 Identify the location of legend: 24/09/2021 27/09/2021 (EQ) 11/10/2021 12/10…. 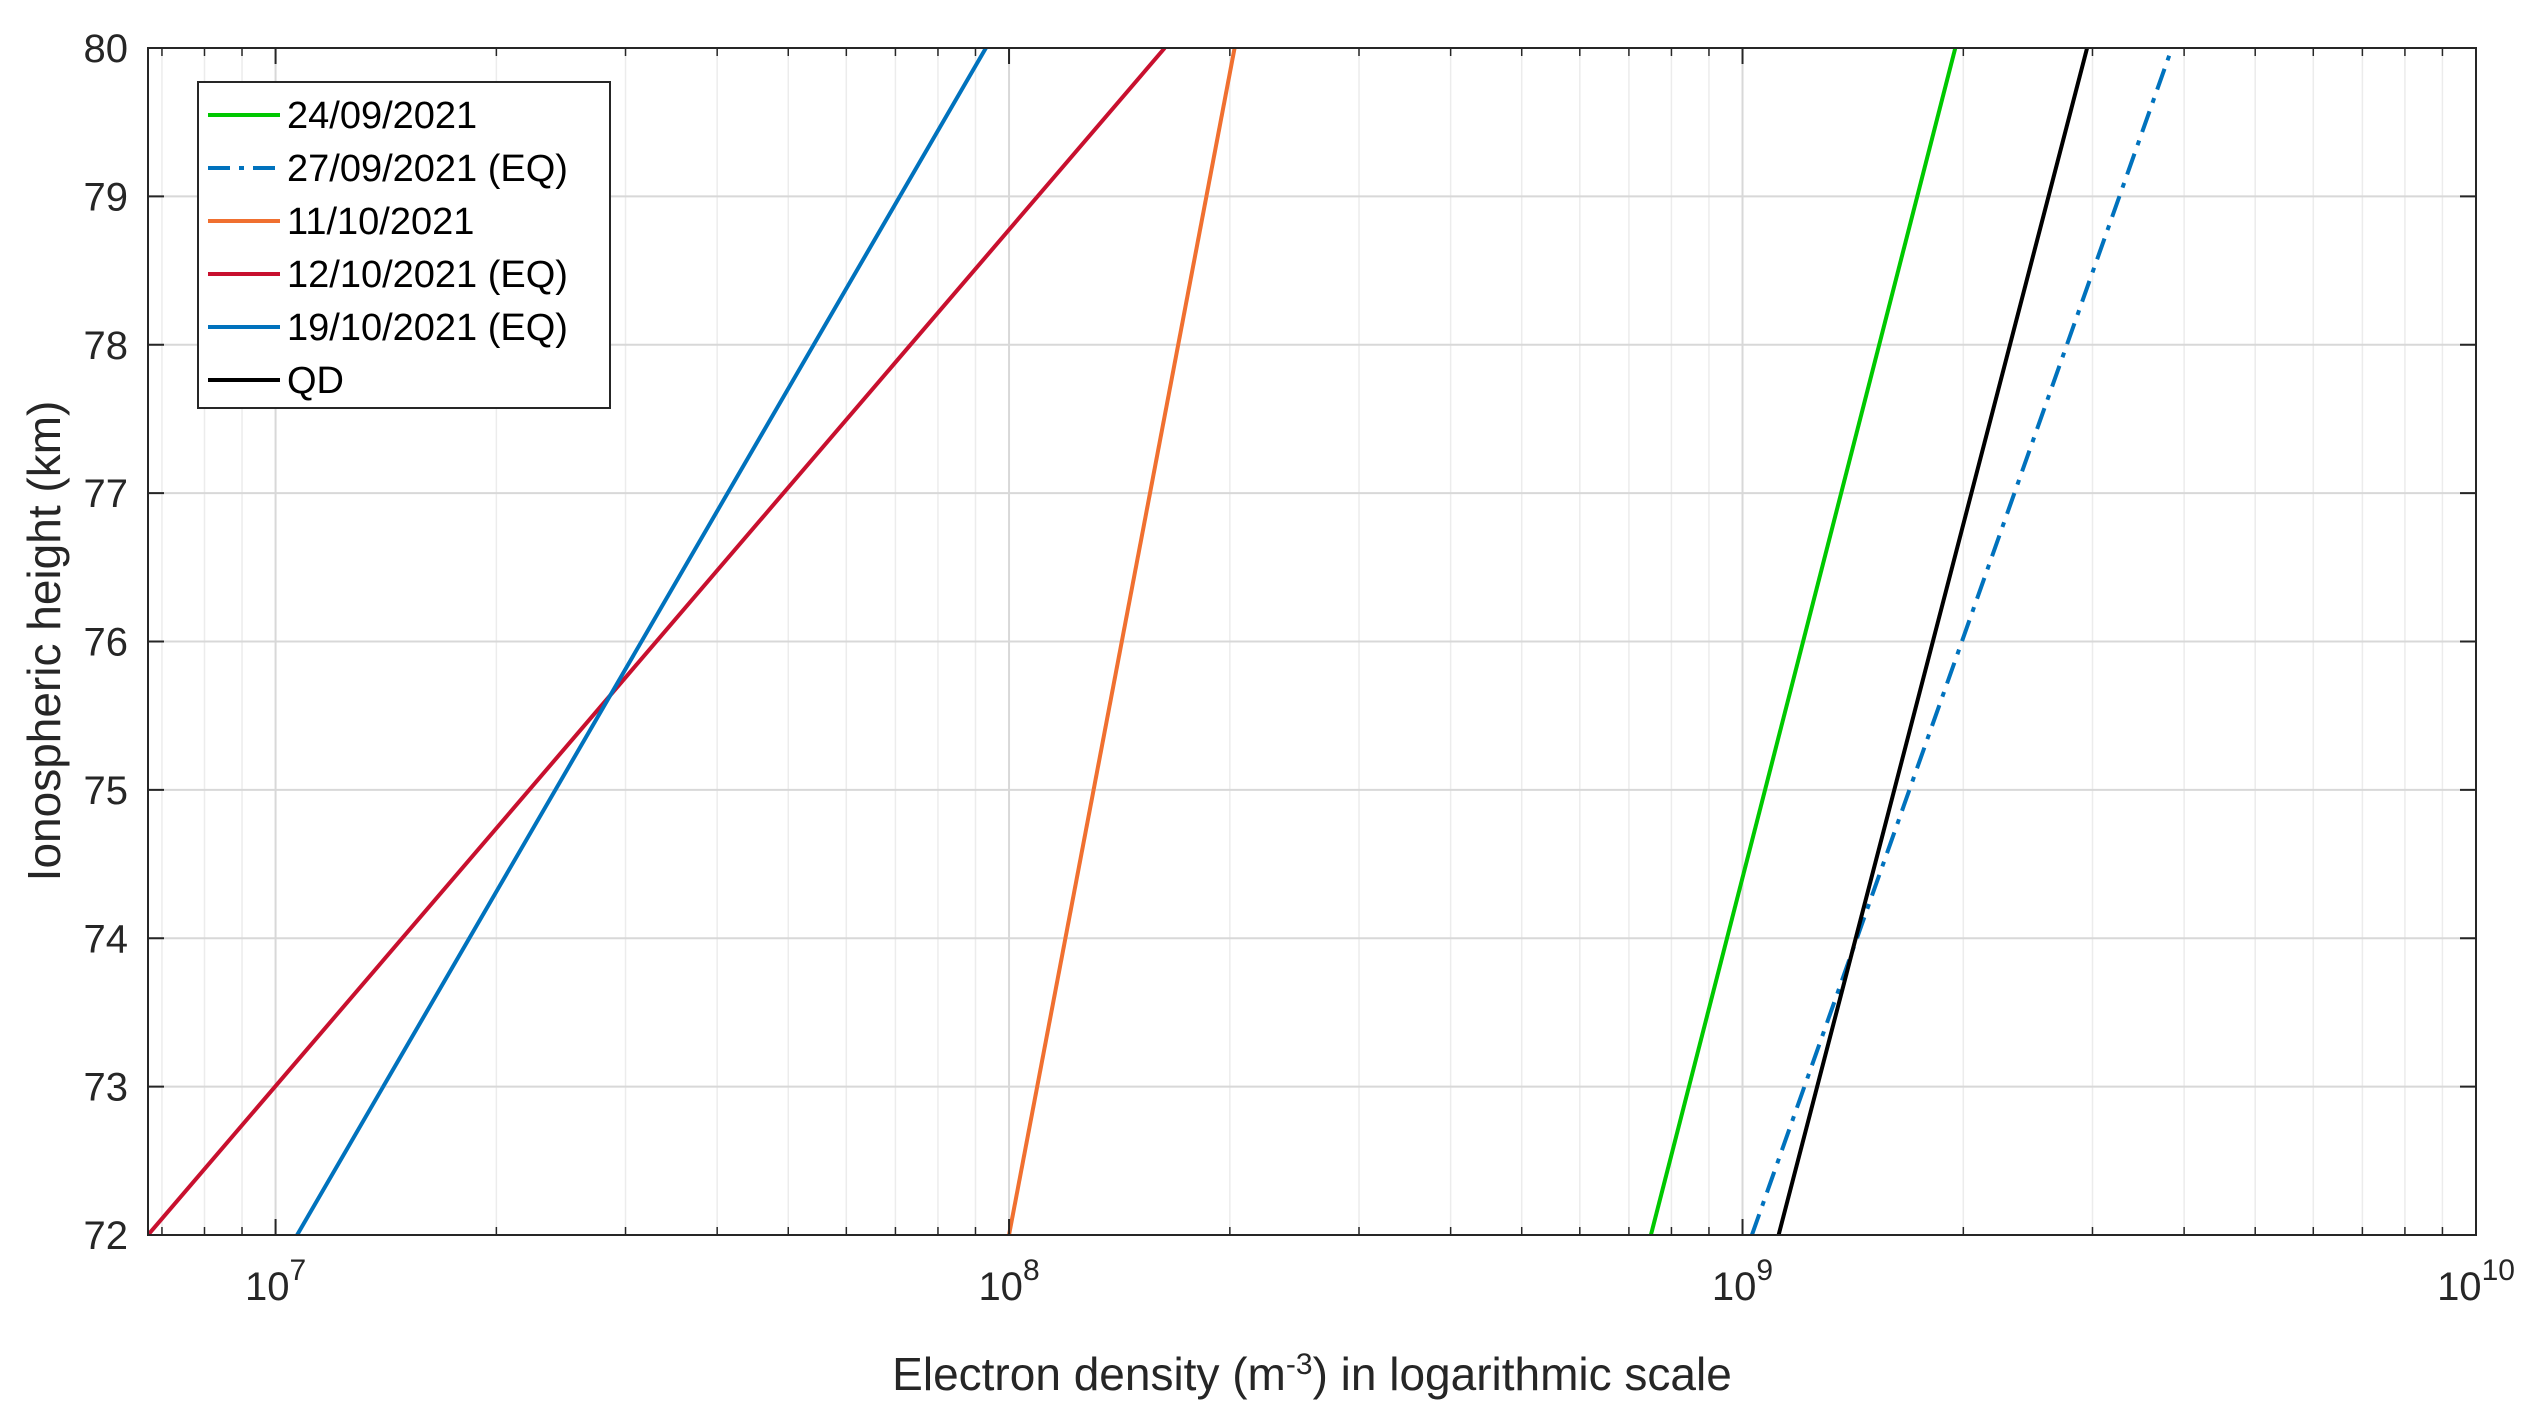
(404, 245).